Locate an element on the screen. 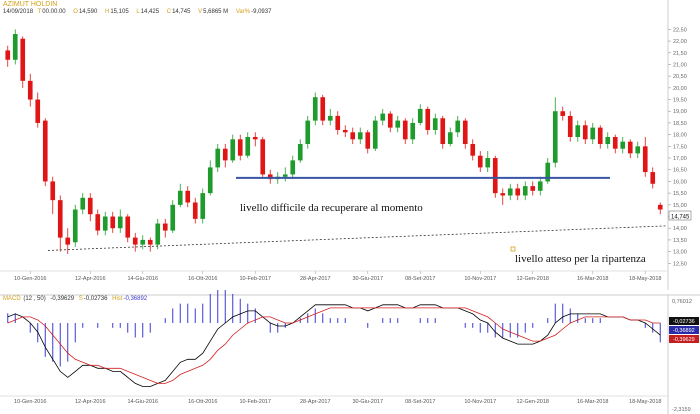 Image resolution: width=700 pixels, height=414 pixels. macd-date-label: 30-Giu-2017 is located at coordinates (367, 402).